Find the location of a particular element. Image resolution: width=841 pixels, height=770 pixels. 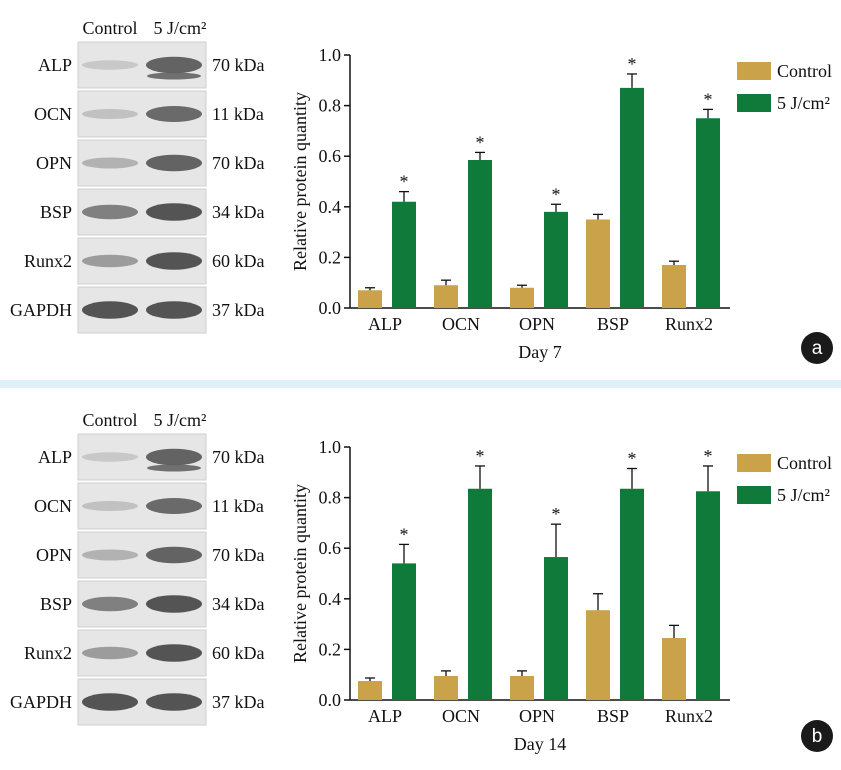

x-tick-label: BSP is located at coordinates (613, 716).